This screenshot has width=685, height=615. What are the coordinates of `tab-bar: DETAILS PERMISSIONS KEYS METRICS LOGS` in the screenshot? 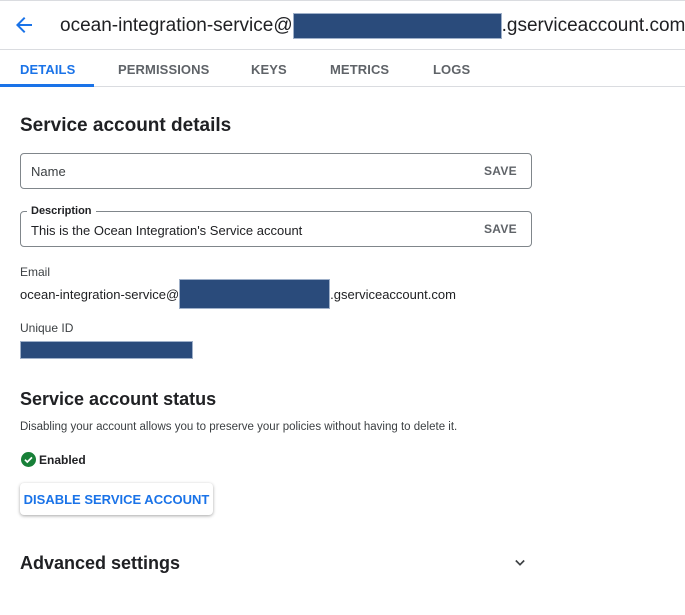 It's located at (342, 68).